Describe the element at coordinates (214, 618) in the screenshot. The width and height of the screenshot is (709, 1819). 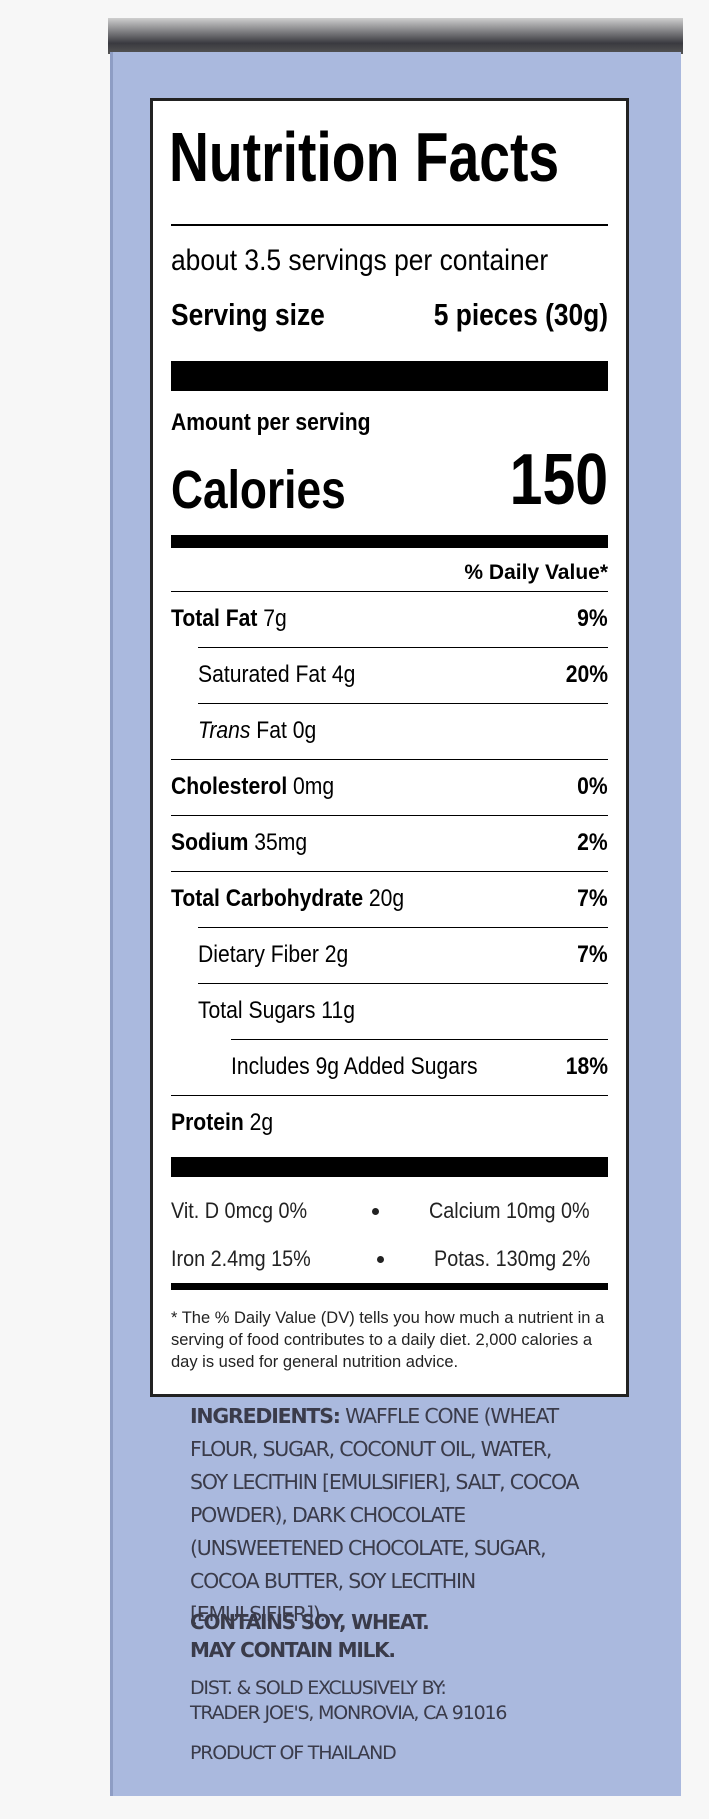
I see `nutrient-name-text: Total Fat` at that location.